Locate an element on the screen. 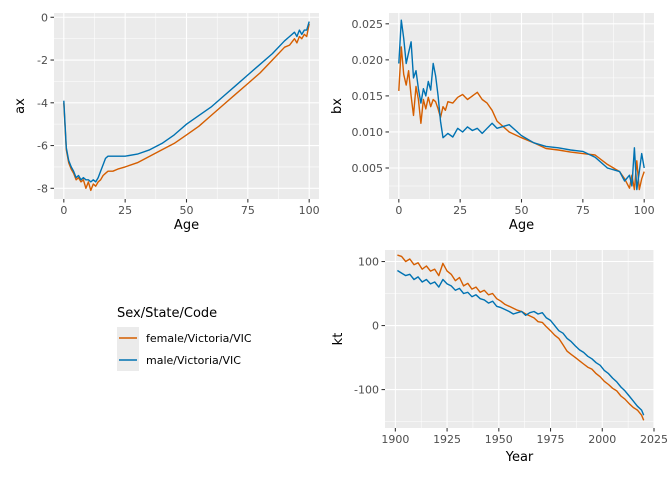 Image resolution: width=672 pixels, height=480 pixels. bx-y-axis-title: bx is located at coordinates (337, 106).